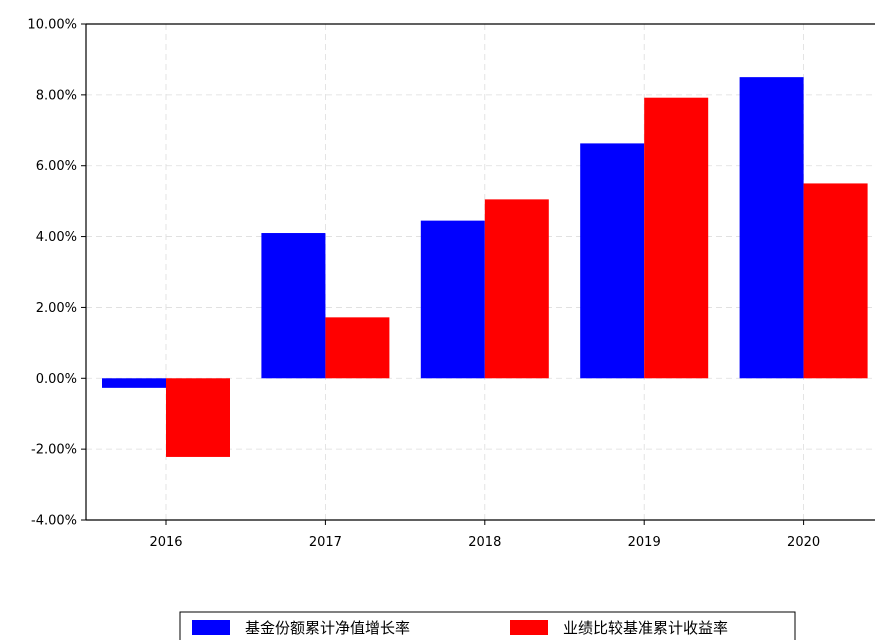 The height and width of the screenshot is (640, 875). What do you see at coordinates (293, 306) in the screenshot?
I see `bar-fund-2017` at bounding box center [293, 306].